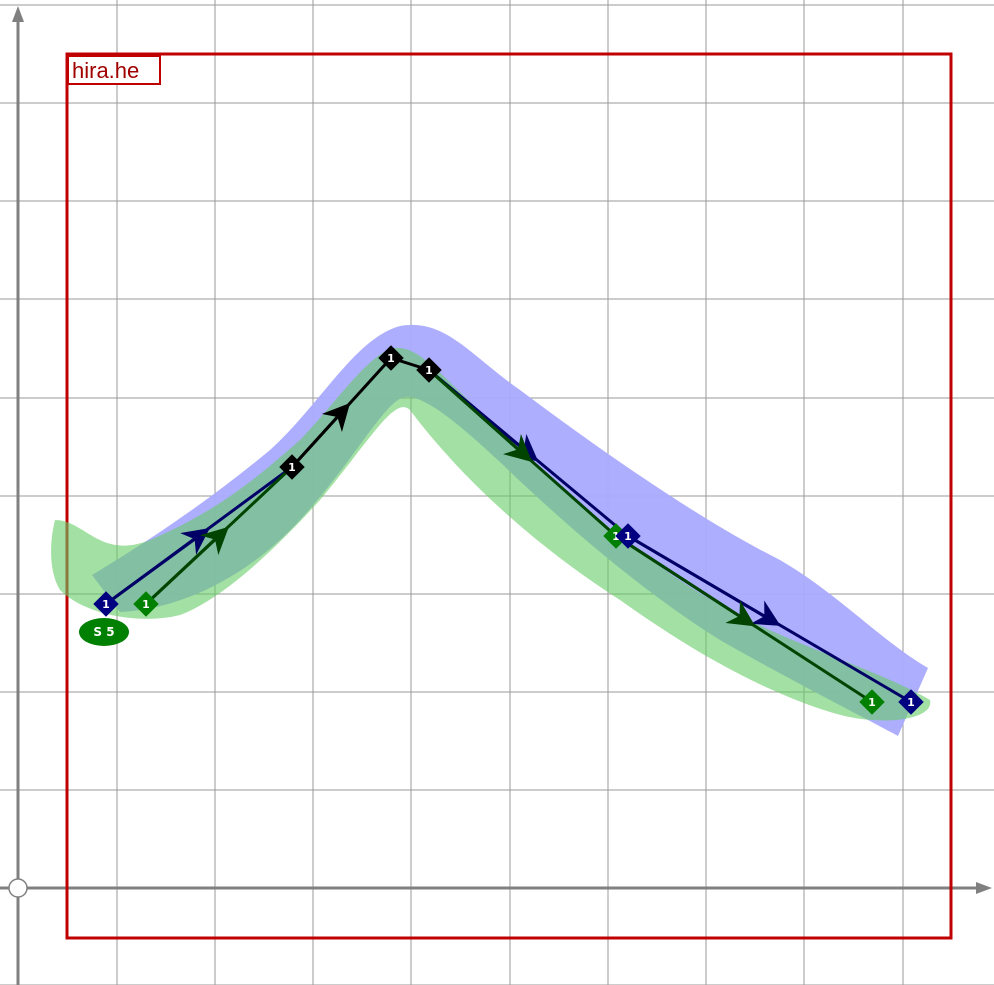 This screenshot has width=994, height=985. I want to click on node-blue-mid: 1, so click(628, 536).